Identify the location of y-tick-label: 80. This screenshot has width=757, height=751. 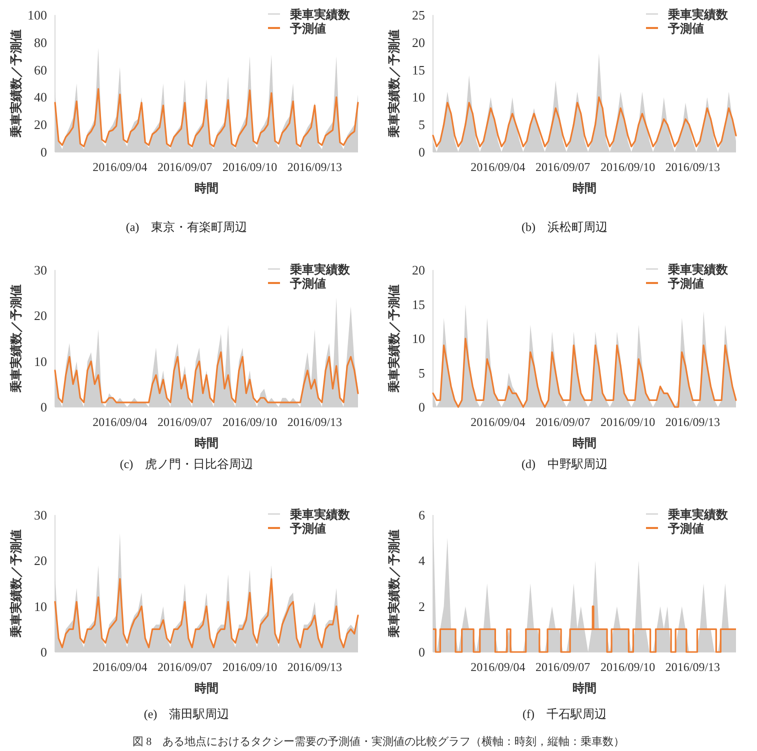
(40, 42).